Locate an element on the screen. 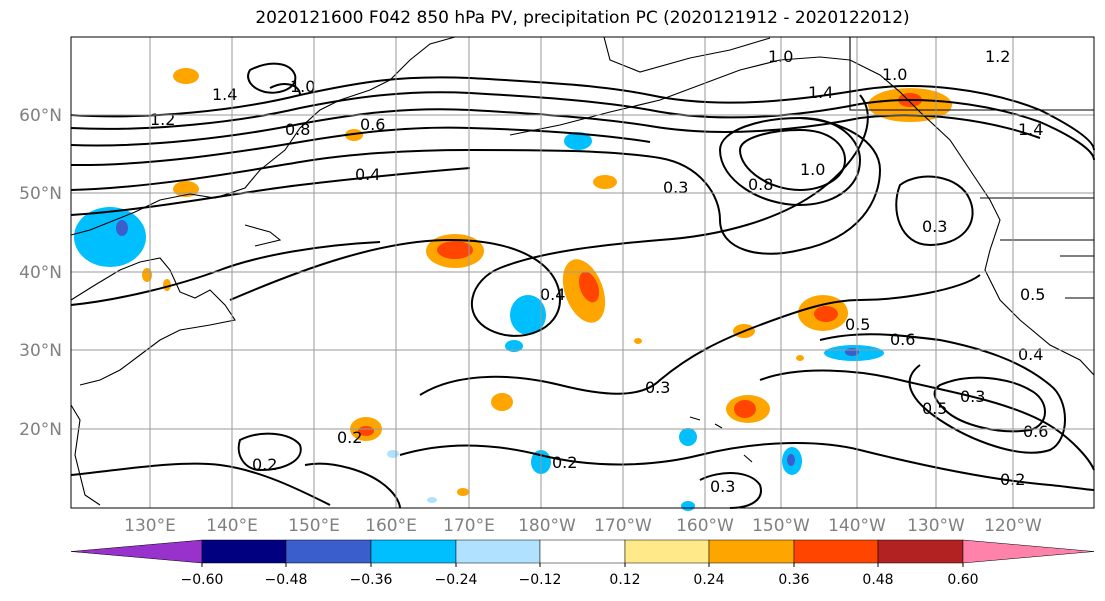 The height and width of the screenshot is (601, 1105). lon-label: 160°E is located at coordinates (391, 526).